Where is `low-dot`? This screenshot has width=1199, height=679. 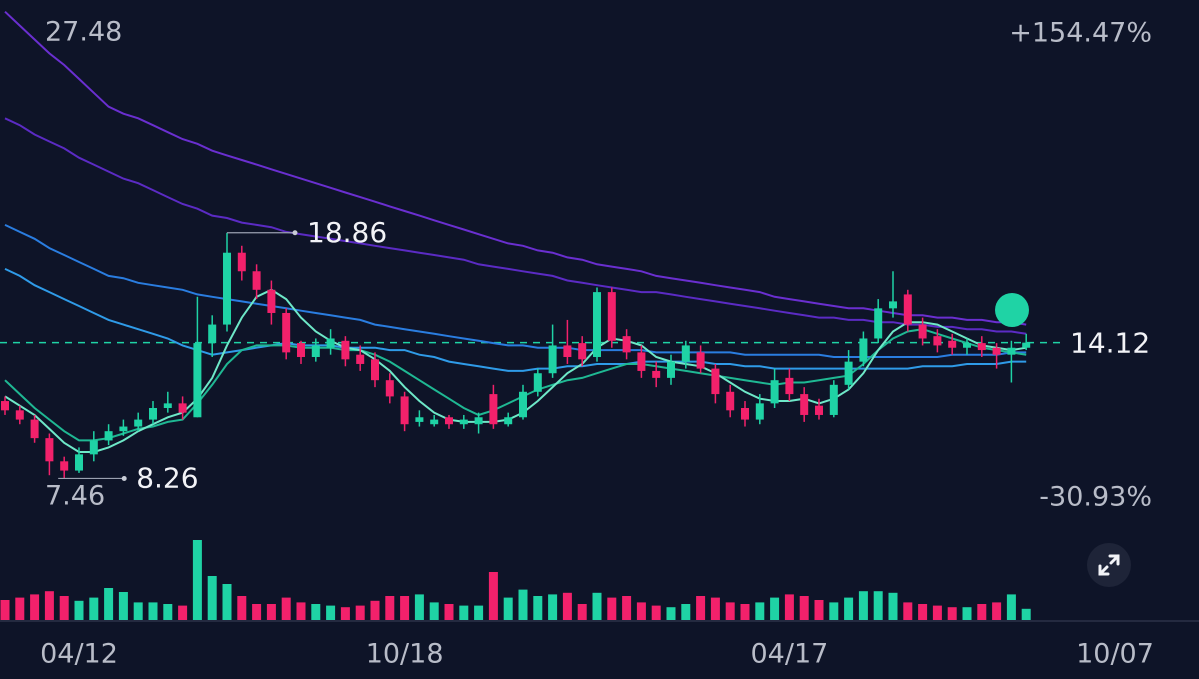 low-dot is located at coordinates (124, 478).